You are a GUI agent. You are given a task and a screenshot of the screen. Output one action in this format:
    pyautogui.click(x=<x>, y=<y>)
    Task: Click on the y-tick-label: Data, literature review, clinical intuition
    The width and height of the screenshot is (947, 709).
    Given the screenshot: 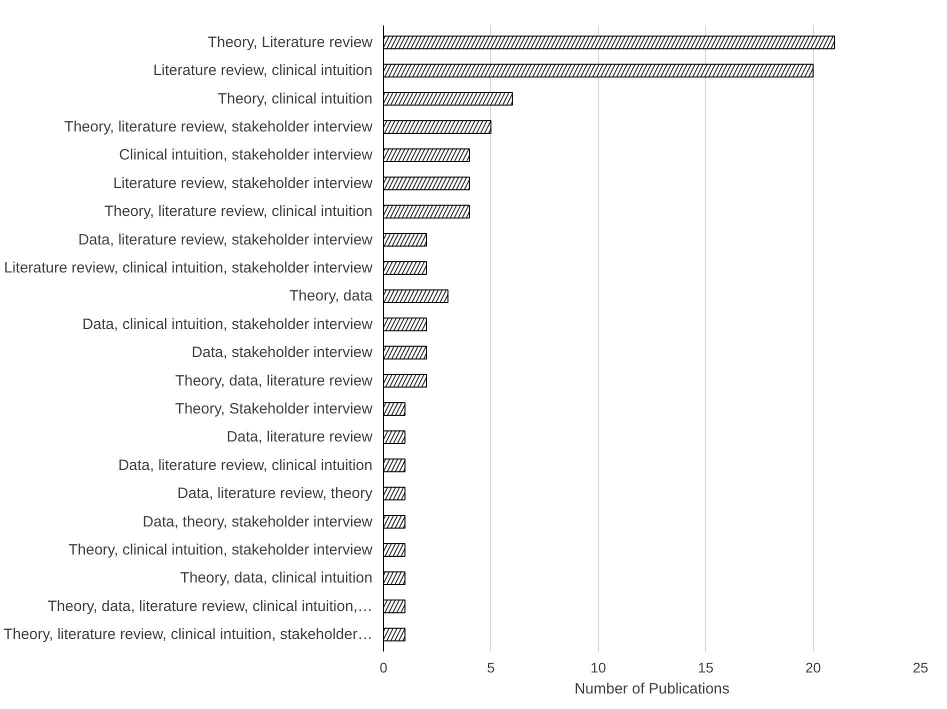 What is the action you would take?
    pyautogui.click(x=245, y=465)
    